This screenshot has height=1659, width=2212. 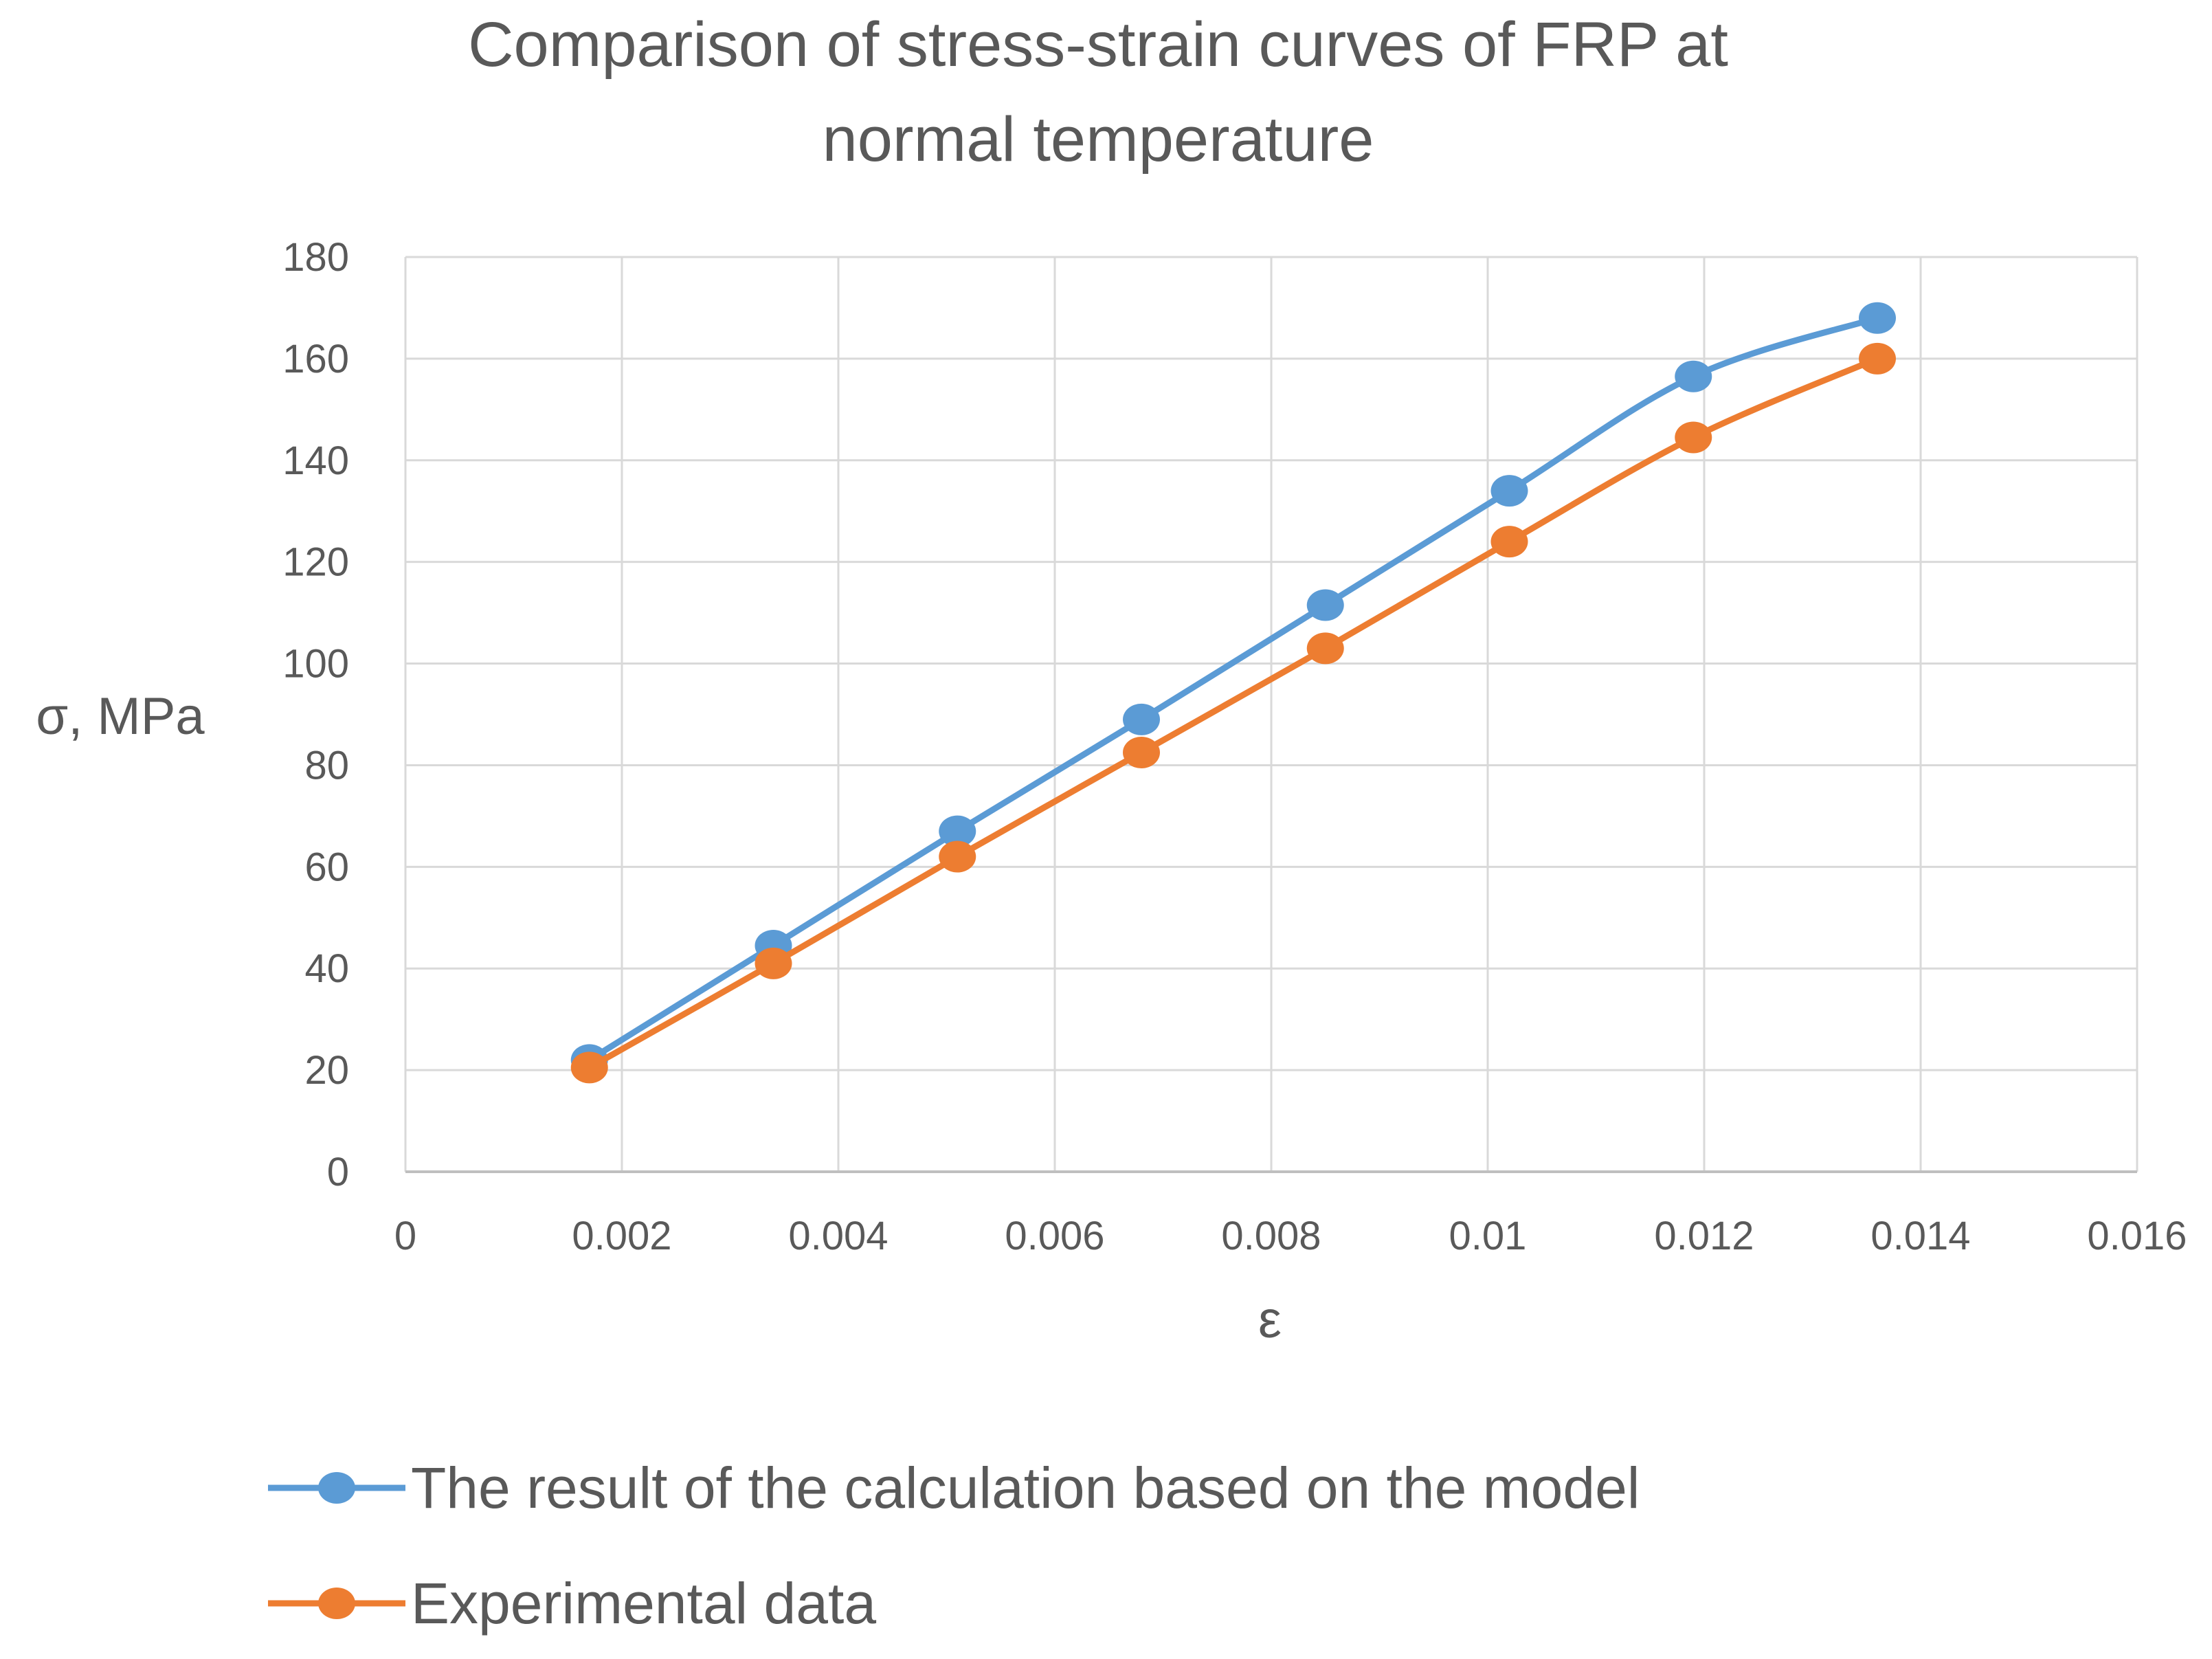 I want to click on y-tick-label: 0, so click(x=338, y=1172).